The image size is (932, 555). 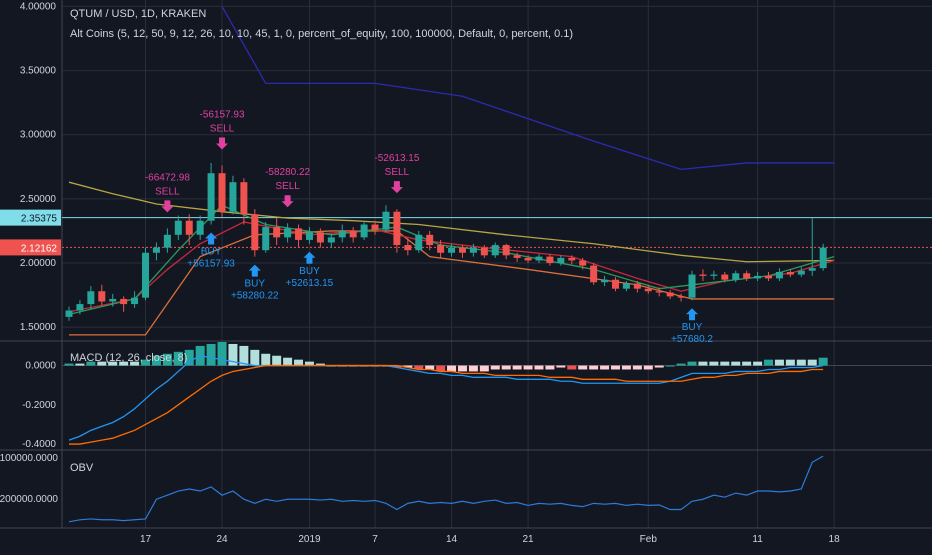 I want to click on buy-amount-label: +58280.22, so click(x=255, y=296).